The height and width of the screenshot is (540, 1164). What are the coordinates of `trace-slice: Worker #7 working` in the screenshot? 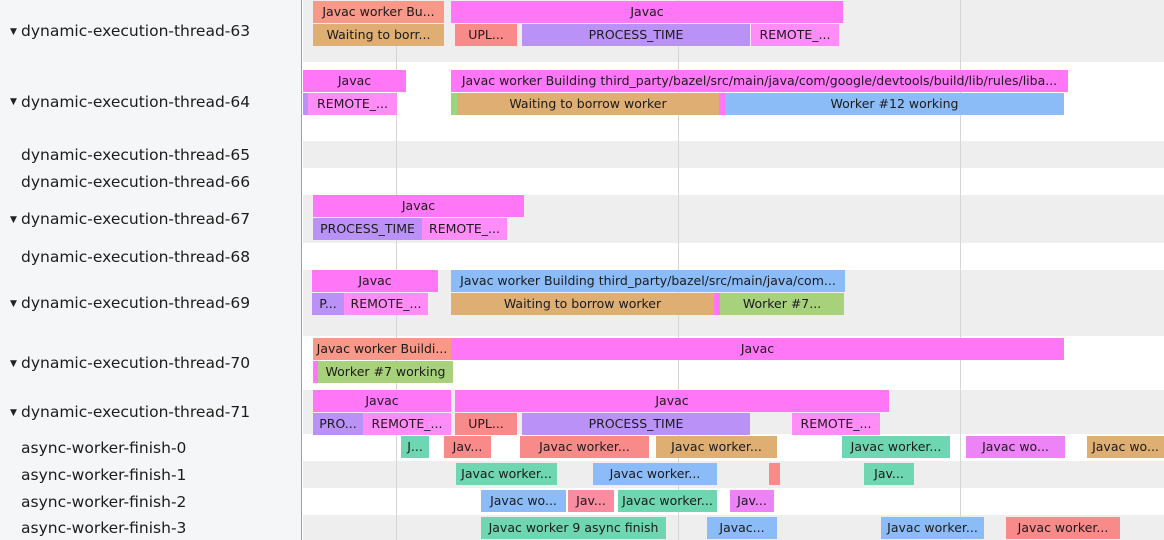 It's located at (385, 372).